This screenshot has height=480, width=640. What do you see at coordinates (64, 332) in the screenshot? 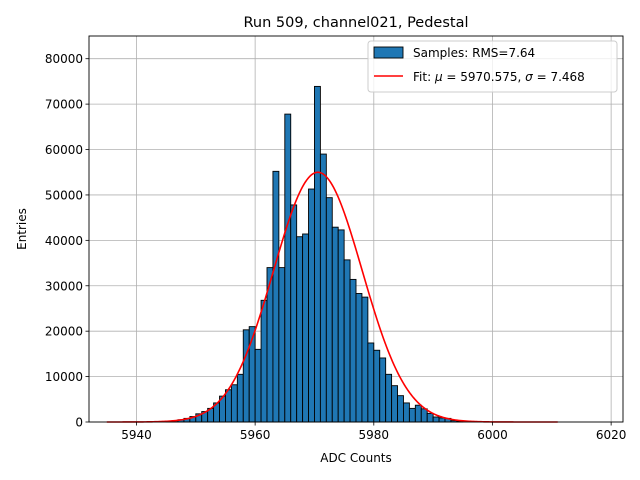
I see `y-tick-label: 20000` at bounding box center [64, 332].